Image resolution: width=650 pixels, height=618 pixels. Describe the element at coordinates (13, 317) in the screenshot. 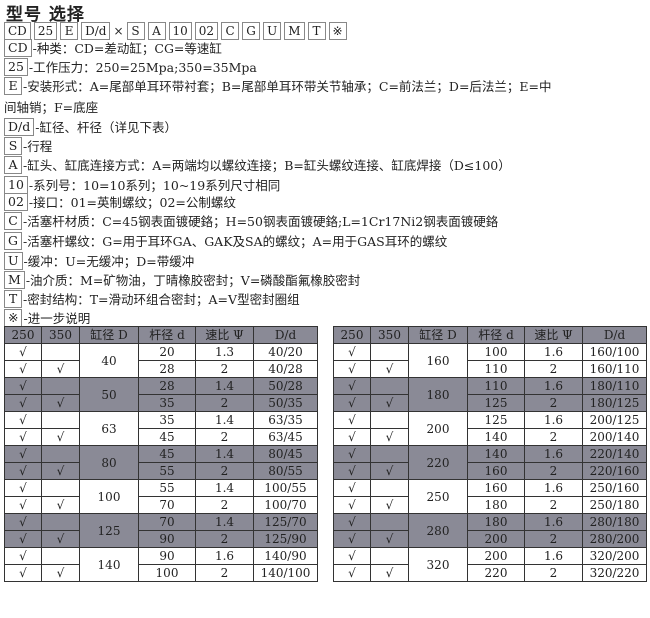

I see `code-box: ※` at that location.